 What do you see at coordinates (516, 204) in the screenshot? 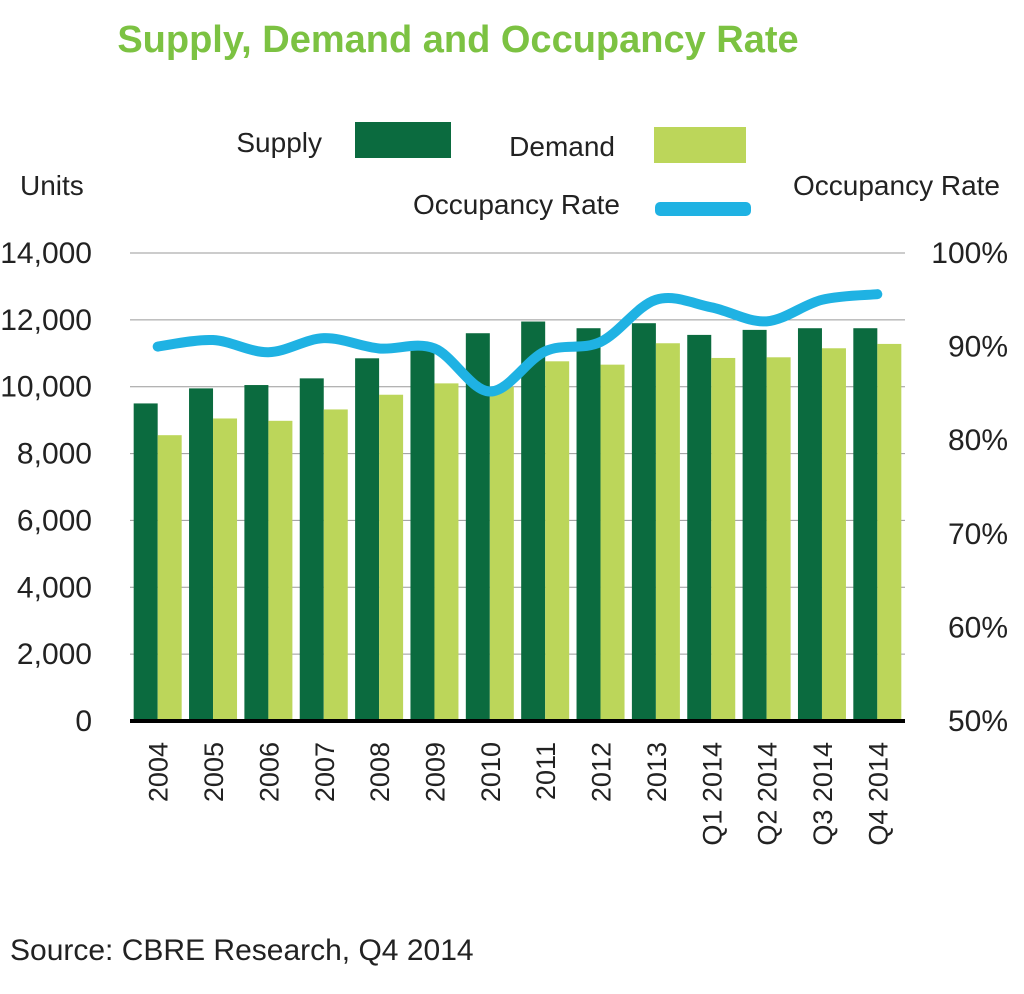
I see `legend-occupancy-label: Occupancy Rate` at bounding box center [516, 204].